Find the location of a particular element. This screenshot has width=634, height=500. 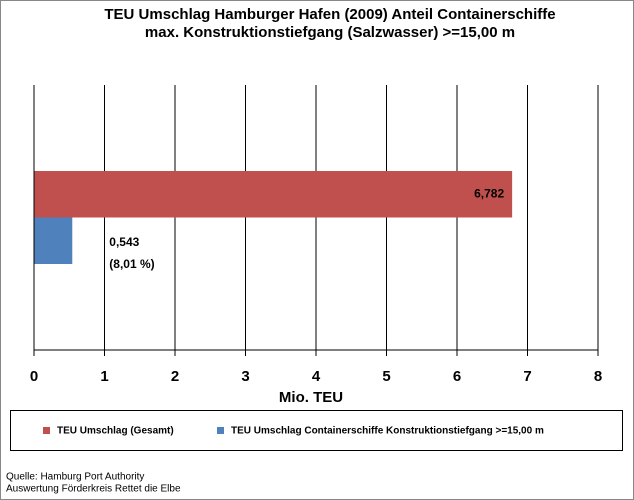

source-note: Auswertung Förderkreis Rettet die Elbe is located at coordinates (93, 489).